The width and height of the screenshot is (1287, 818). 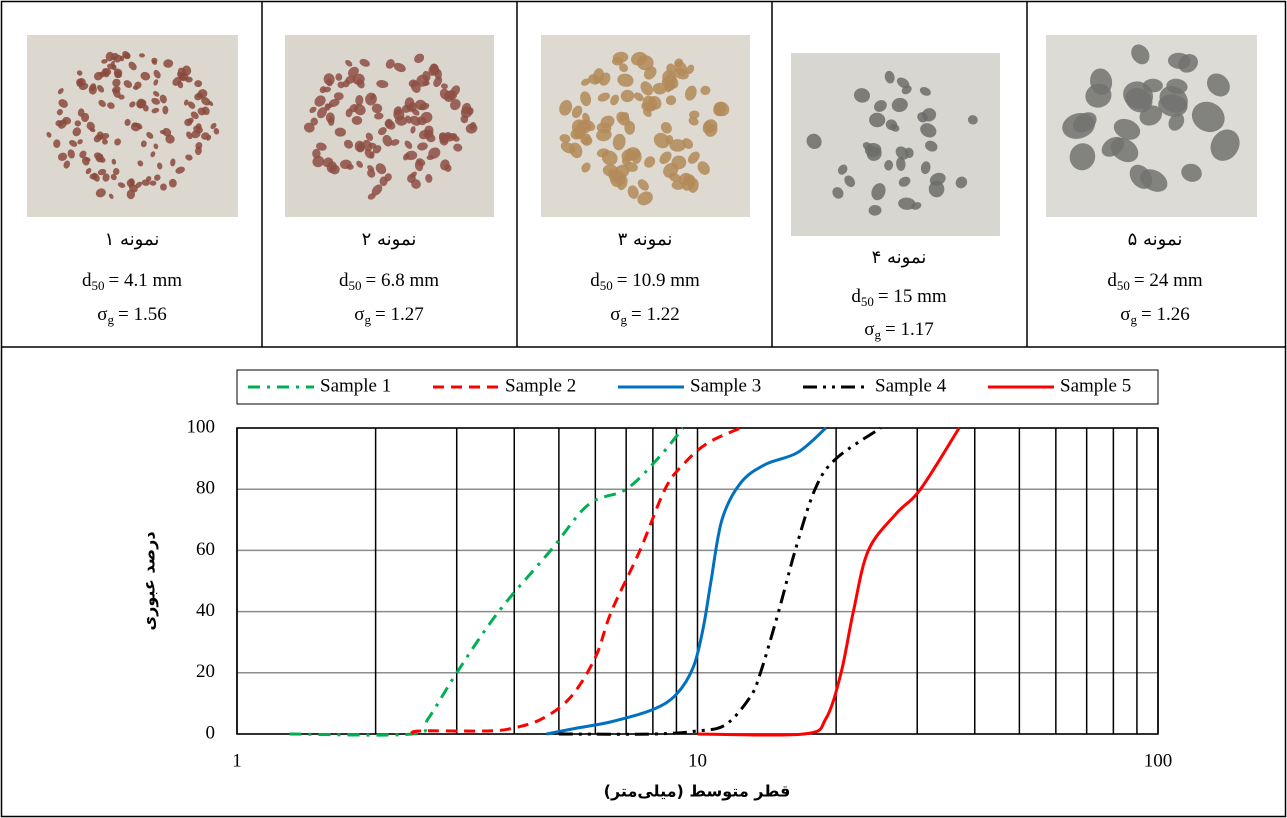 What do you see at coordinates (201, 426) in the screenshot?
I see `y-tick-label: 100` at bounding box center [201, 426].